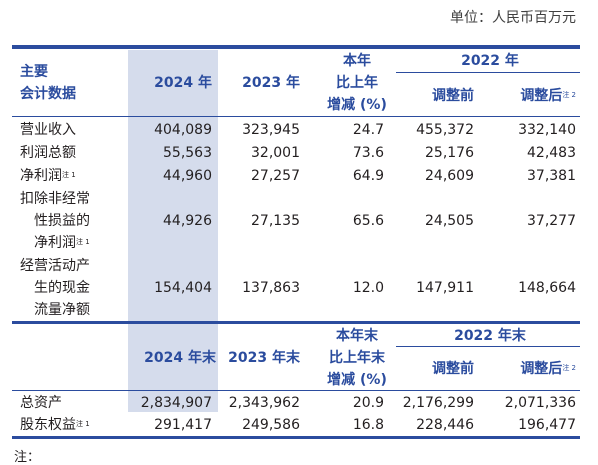 The width and height of the screenshot is (598, 465). Describe the element at coordinates (183, 130) in the screenshot. I see `cell-2024: 404,089` at that location.